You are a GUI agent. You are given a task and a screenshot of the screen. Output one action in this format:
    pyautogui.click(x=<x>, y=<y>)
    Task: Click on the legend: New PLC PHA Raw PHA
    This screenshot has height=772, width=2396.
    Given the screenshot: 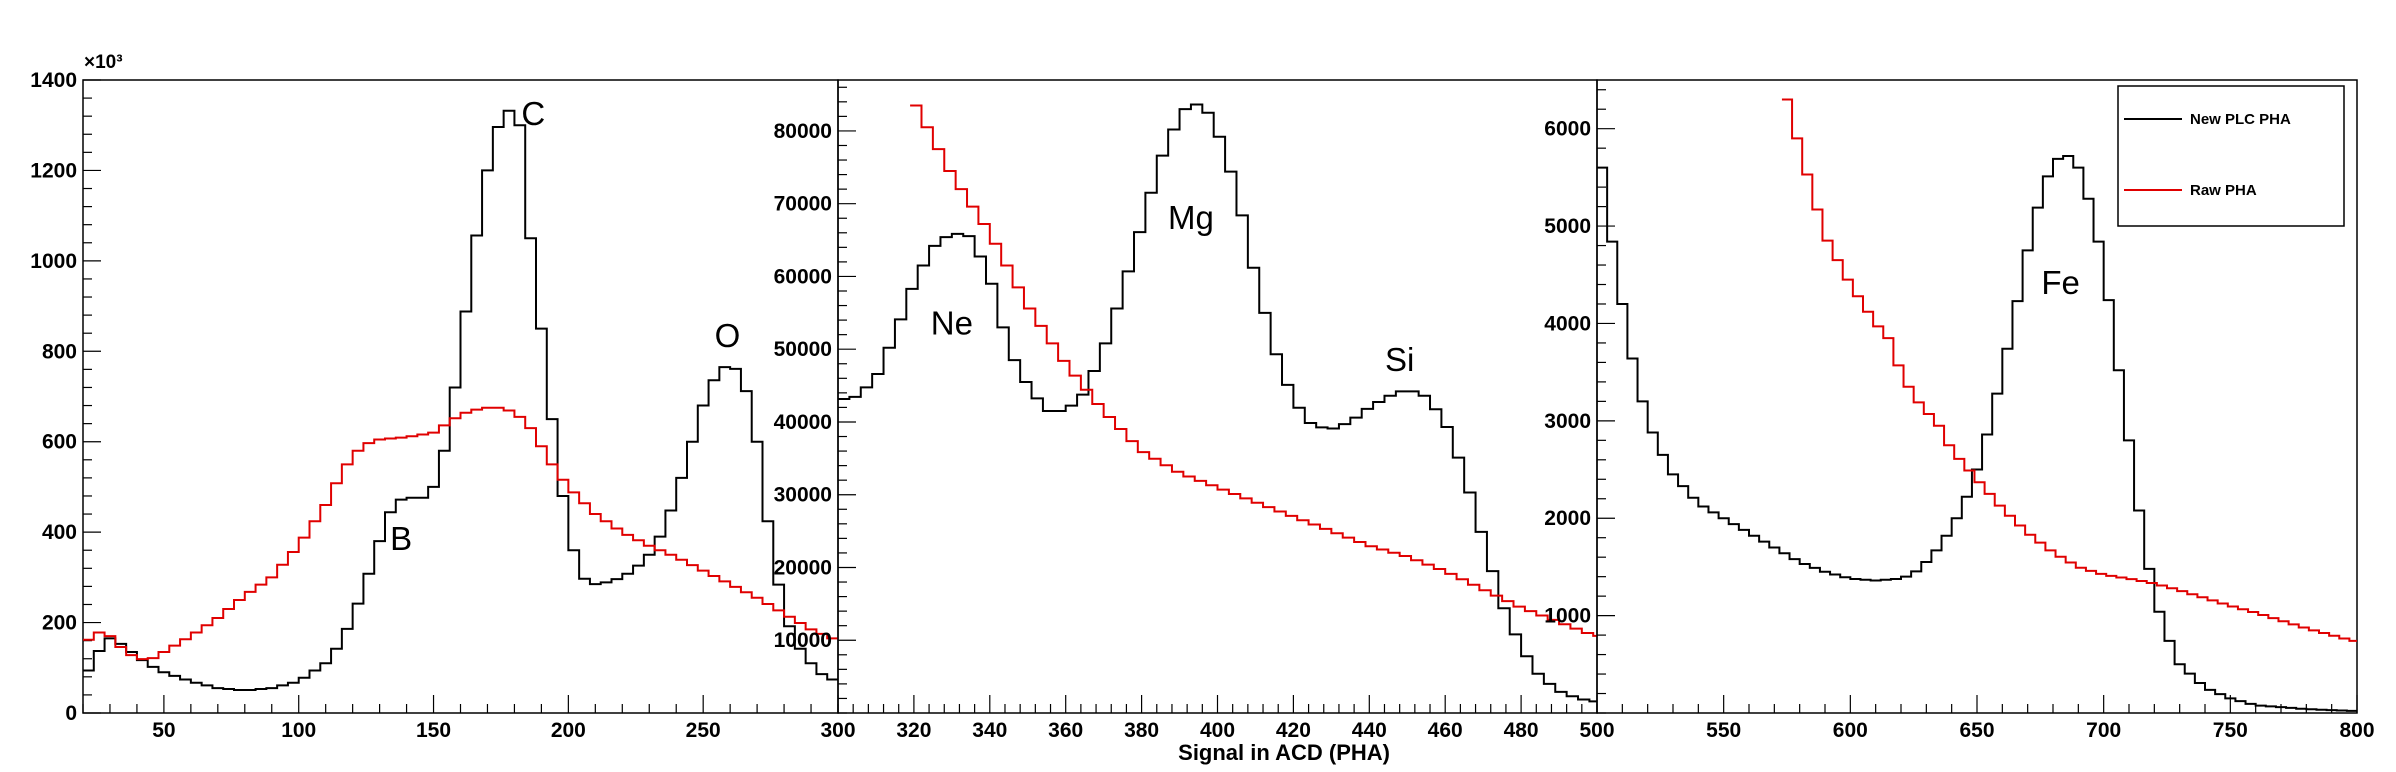 What is the action you would take?
    pyautogui.click(x=2231, y=156)
    